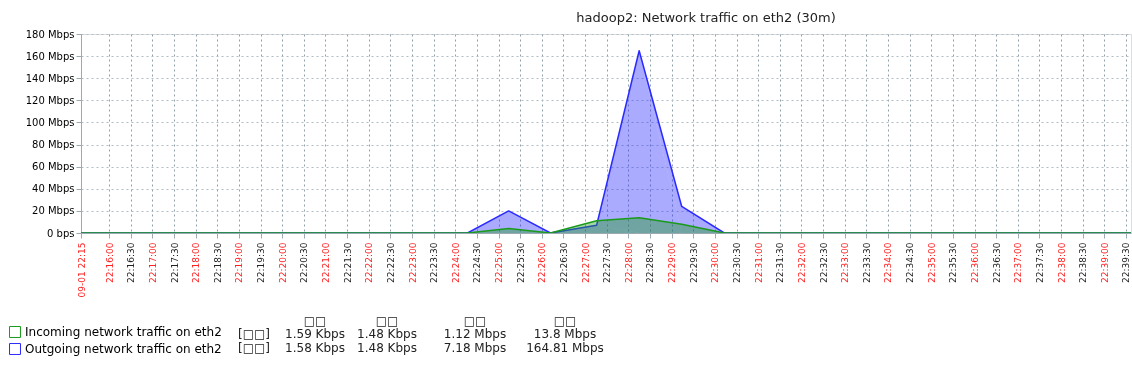  Describe the element at coordinates (53, 167) in the screenshot. I see `y-tick-label: 60 Mbps` at that location.